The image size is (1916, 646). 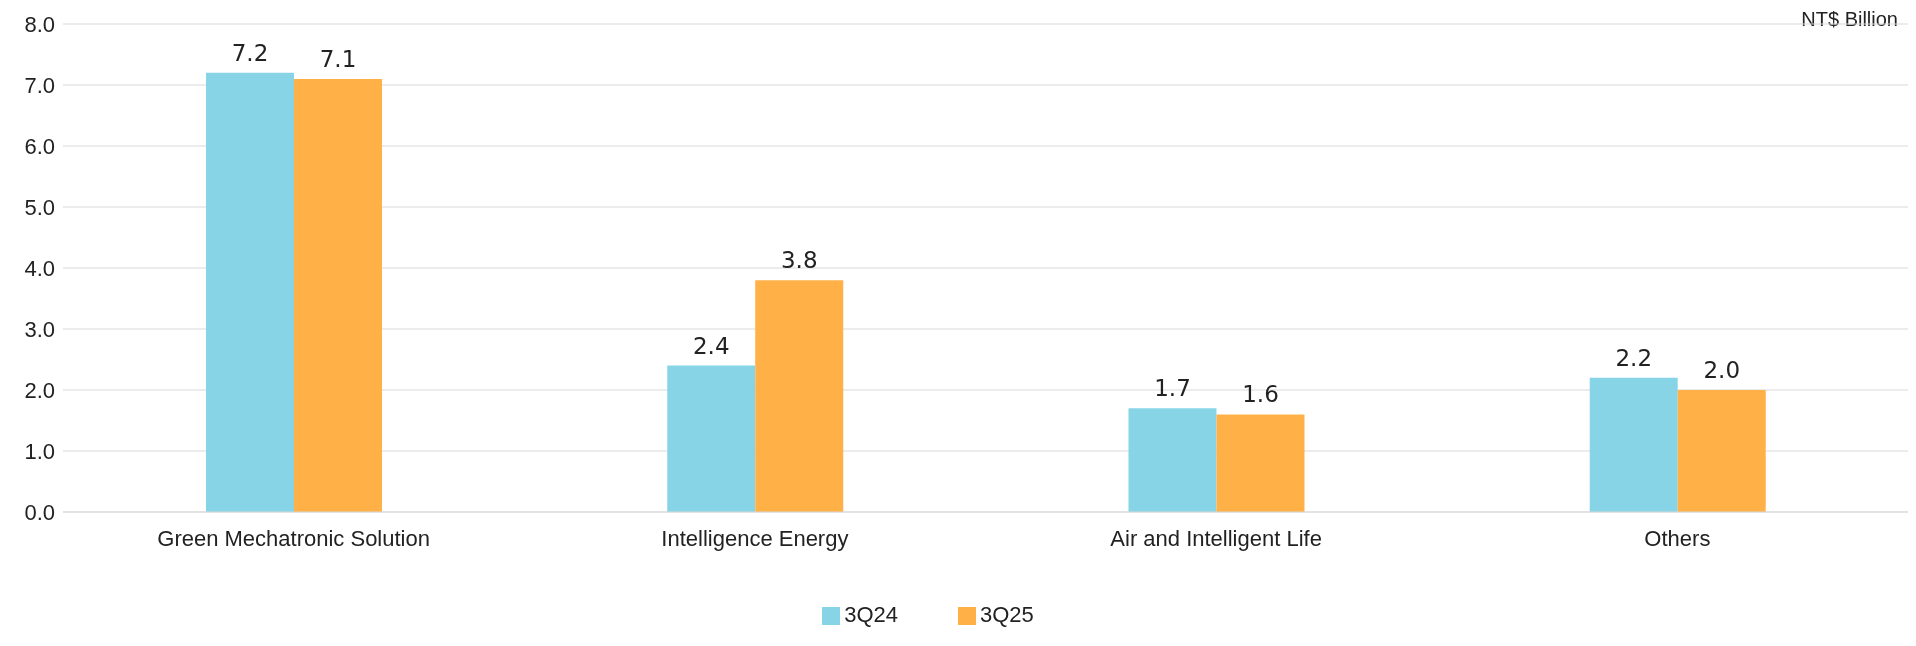 I want to click on y-tick-label: 5.0, so click(x=39, y=207).